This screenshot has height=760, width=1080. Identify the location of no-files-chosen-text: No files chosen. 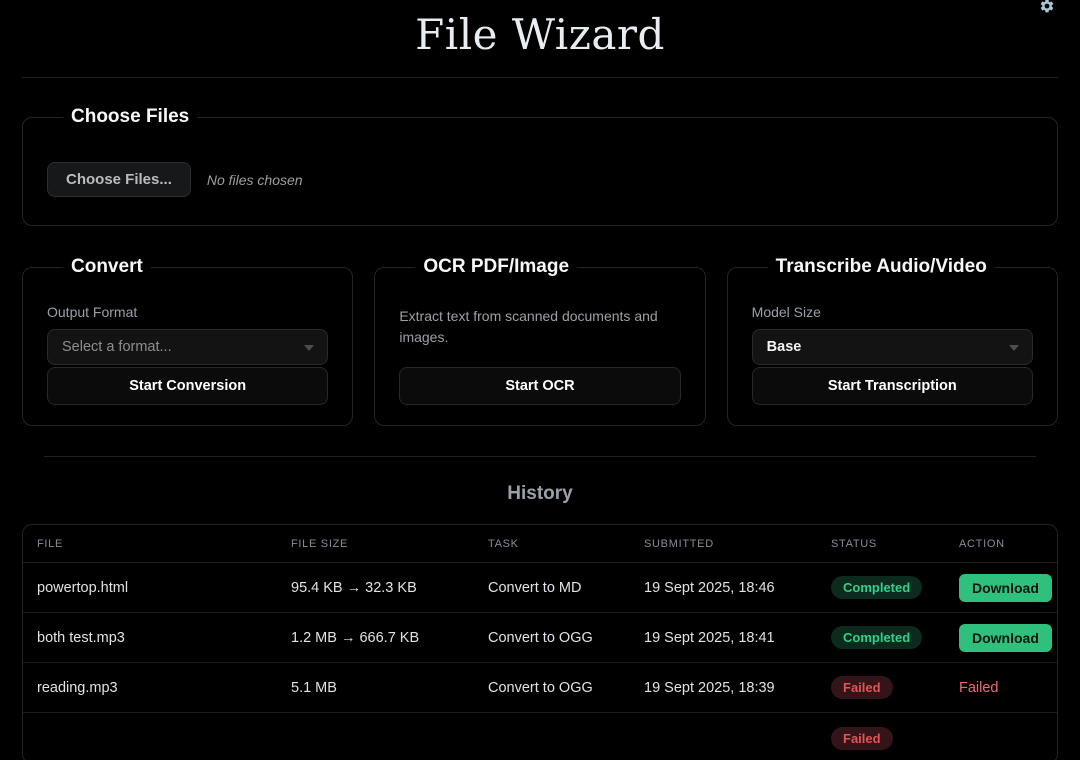
(254, 179).